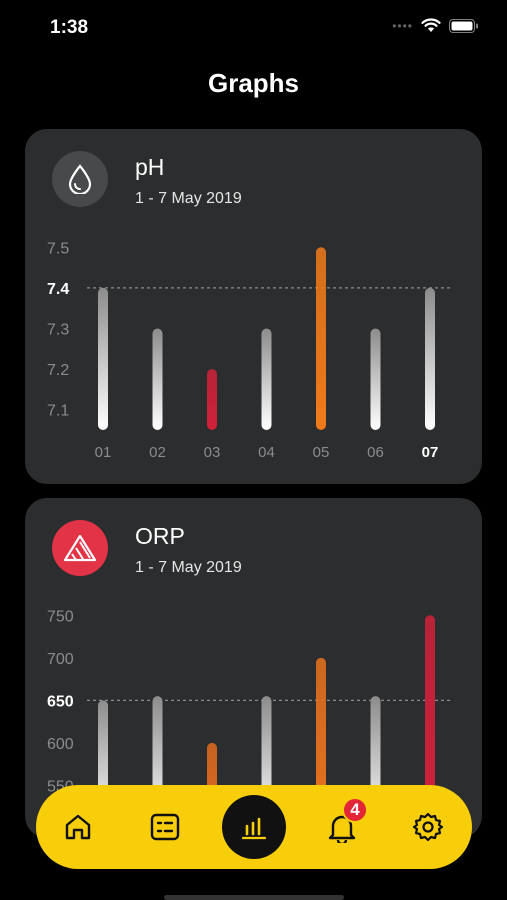 Image resolution: width=507 pixels, height=900 pixels. Describe the element at coordinates (157, 452) in the screenshot. I see `ph-x-tick-label: 02` at that location.